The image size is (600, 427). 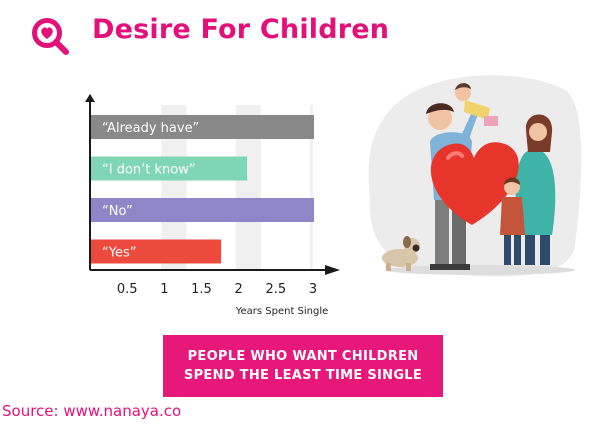 What do you see at coordinates (92, 411) in the screenshot?
I see `source-credit: Source: www.nanaya.co` at bounding box center [92, 411].